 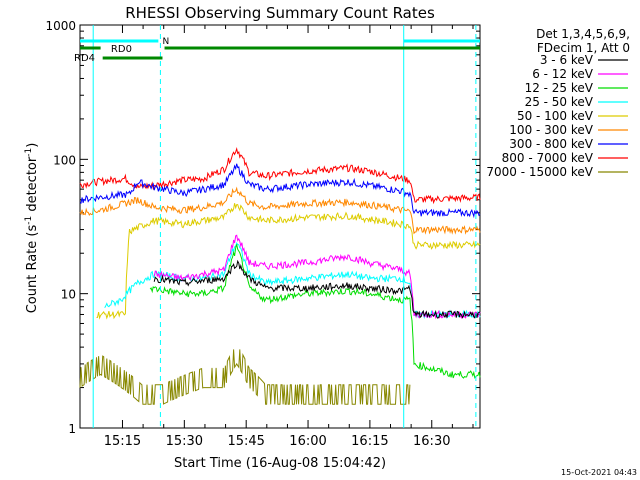 I want to click on footer-date: 15-Oct-2021 04:43, so click(x=599, y=472).